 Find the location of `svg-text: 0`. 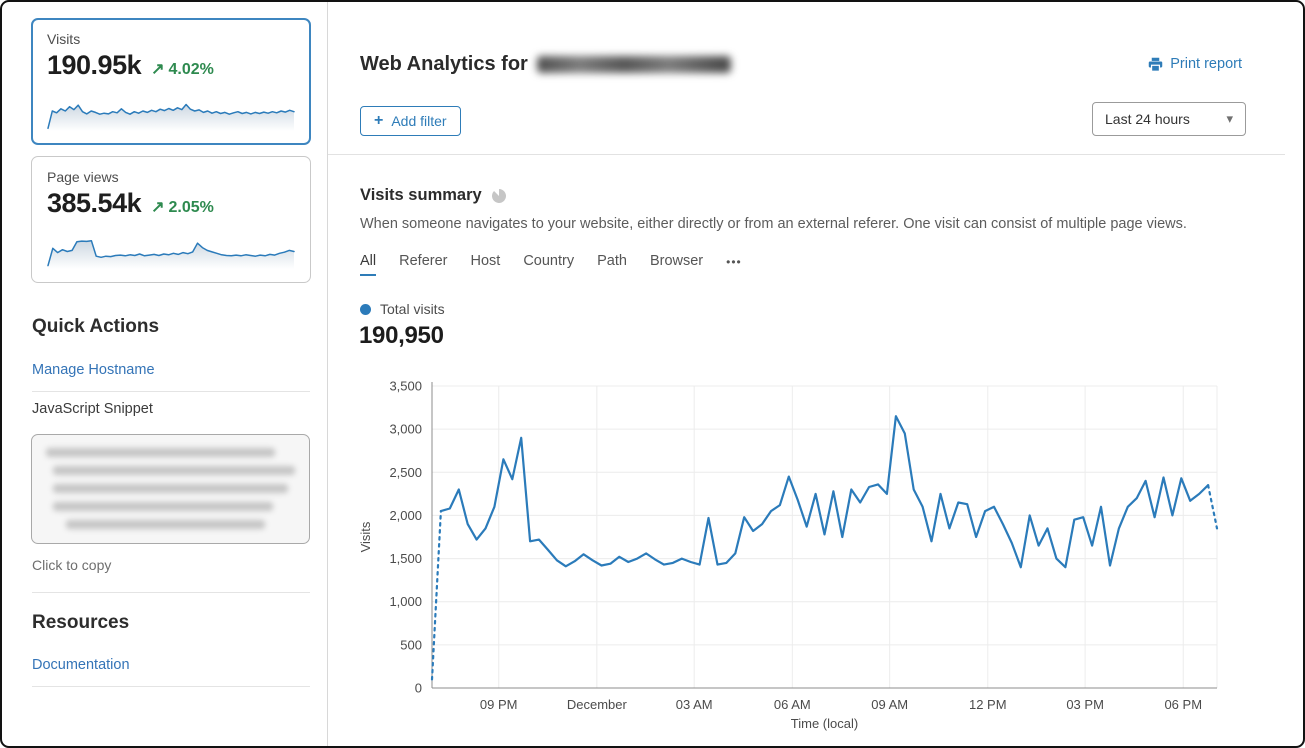

svg-text: 0 is located at coordinates (418, 688).